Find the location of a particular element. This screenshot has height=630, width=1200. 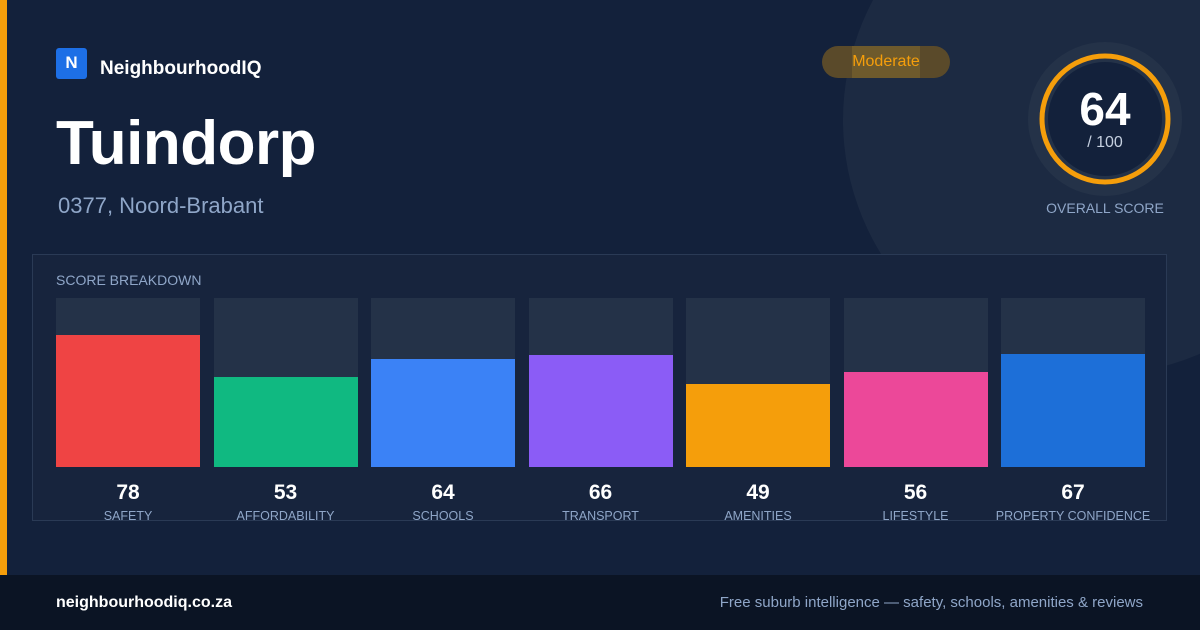

suburb-location: 0377, Noord-Brabant is located at coordinates (161, 205).